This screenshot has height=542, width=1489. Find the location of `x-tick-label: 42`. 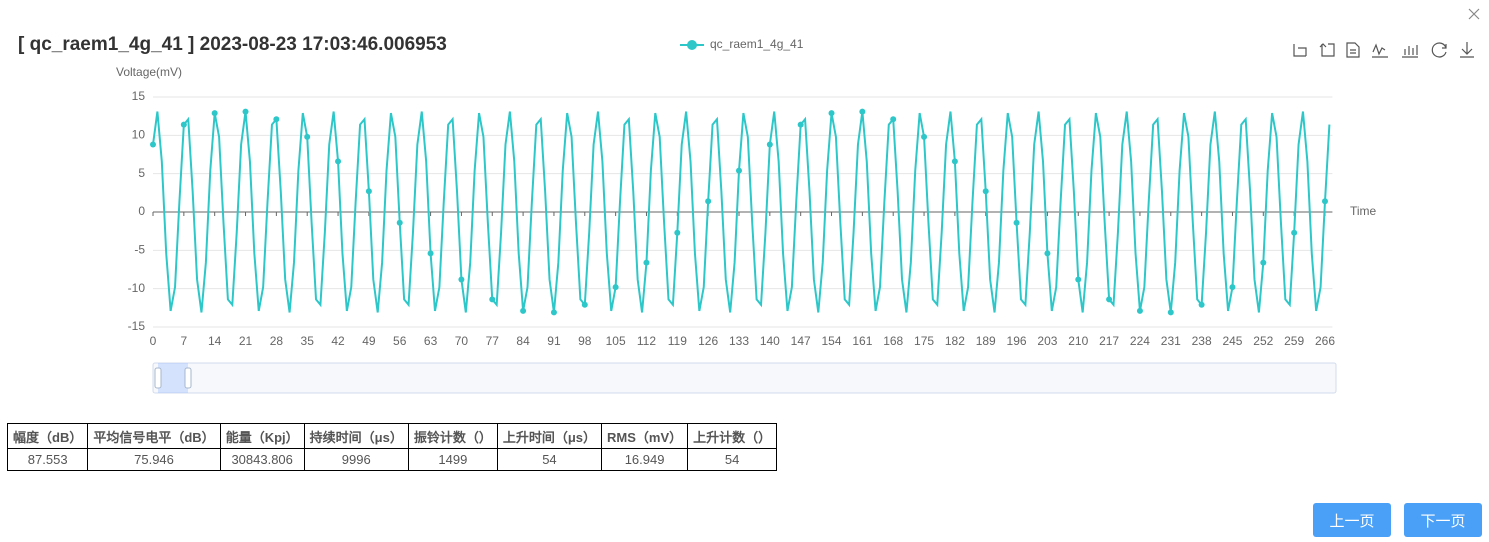

x-tick-label: 42 is located at coordinates (338, 341).